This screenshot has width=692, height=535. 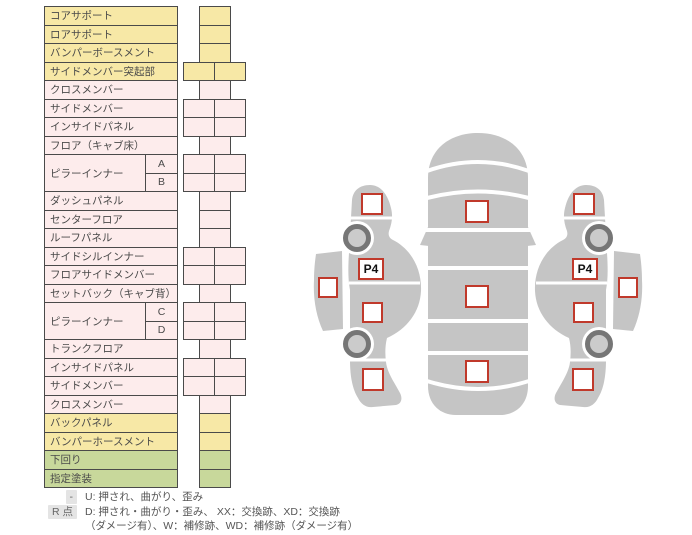 I want to click on part-label: トランクフロア, so click(x=111, y=349).